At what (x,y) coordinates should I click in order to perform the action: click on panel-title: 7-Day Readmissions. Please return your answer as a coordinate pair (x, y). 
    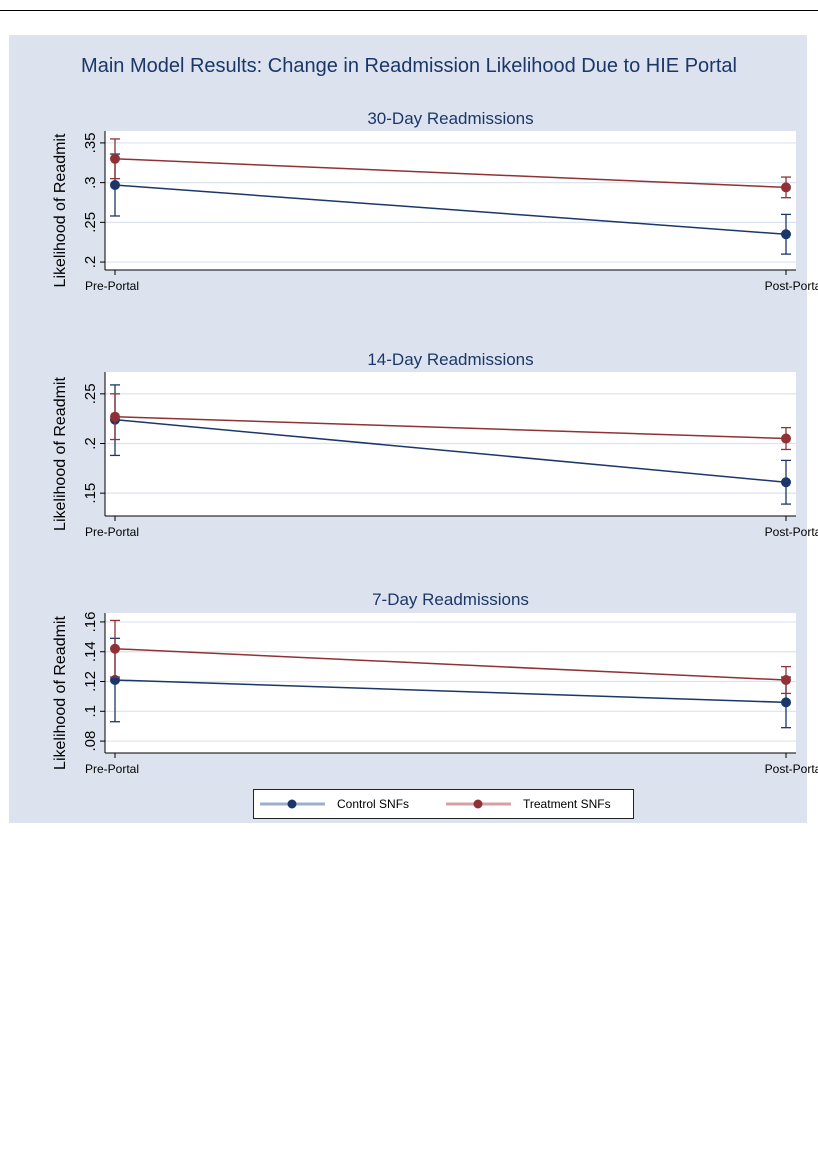
    Looking at the image, I should click on (450, 599).